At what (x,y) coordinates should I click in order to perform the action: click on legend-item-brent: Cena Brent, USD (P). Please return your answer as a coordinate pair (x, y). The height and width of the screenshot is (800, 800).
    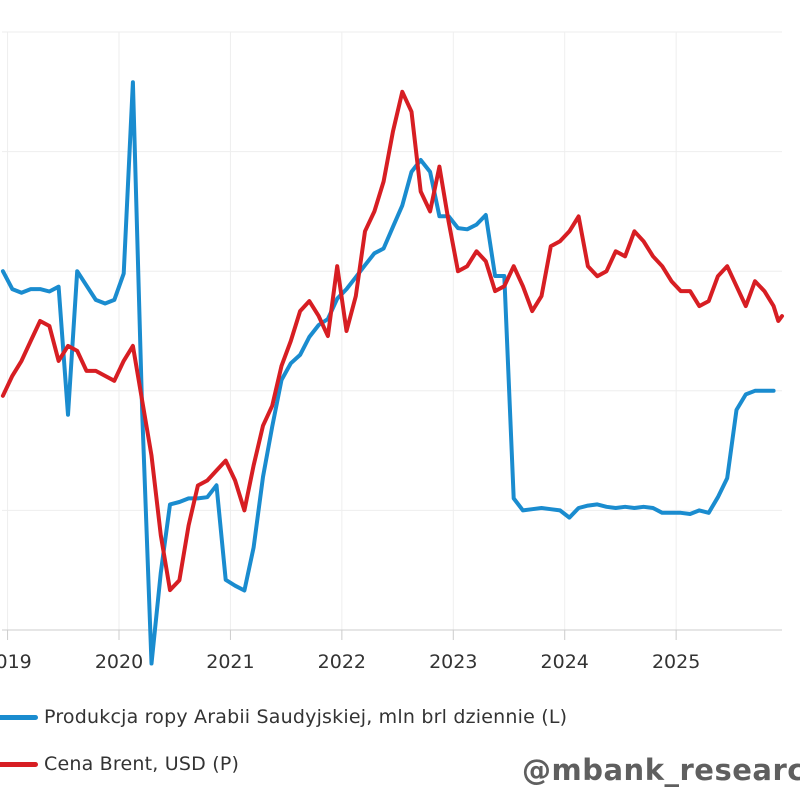
    Looking at the image, I should click on (119, 764).